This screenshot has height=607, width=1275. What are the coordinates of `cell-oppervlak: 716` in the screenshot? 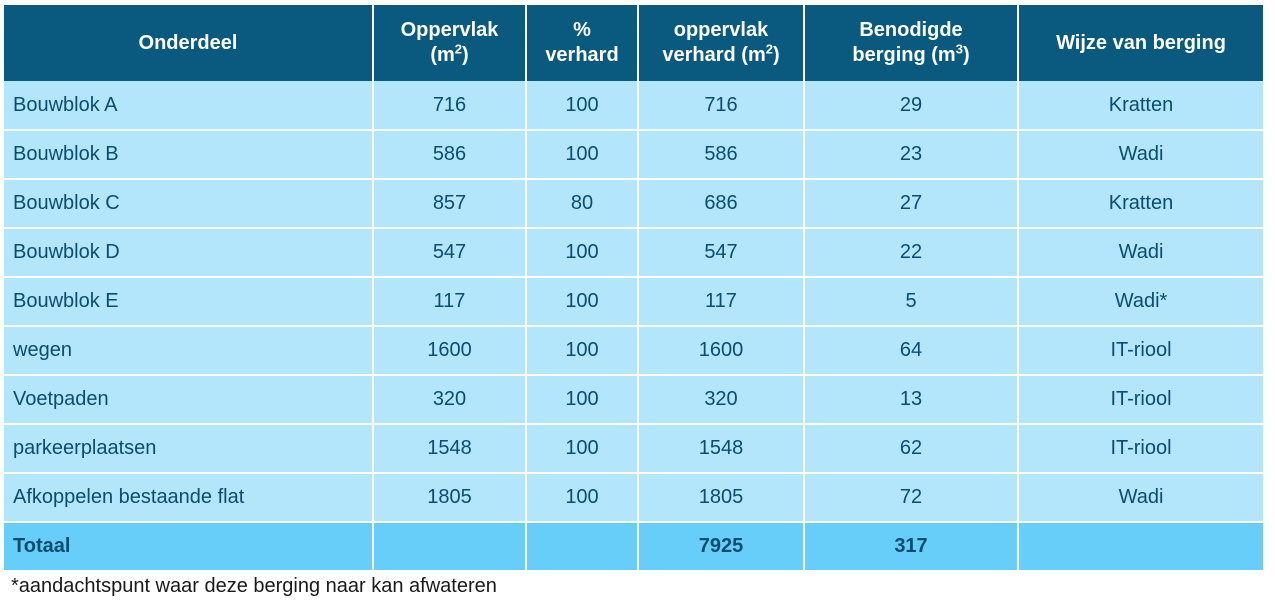 It's located at (450, 106).